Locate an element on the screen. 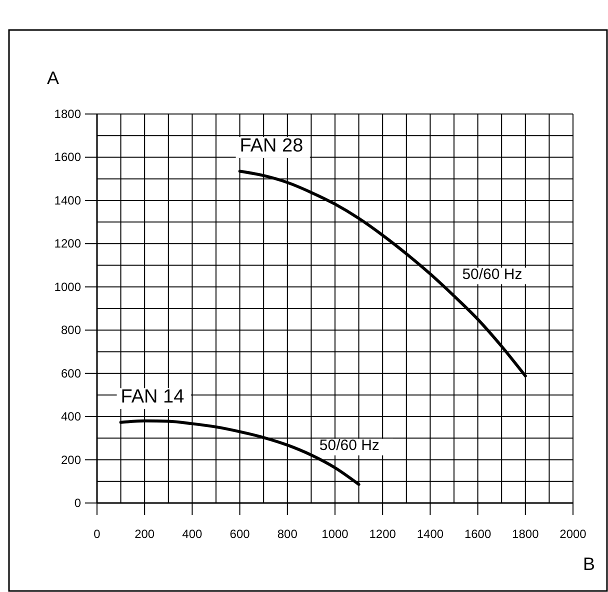 This screenshot has width=608, height=592. x-tick-label: 1600 is located at coordinates (478, 534).